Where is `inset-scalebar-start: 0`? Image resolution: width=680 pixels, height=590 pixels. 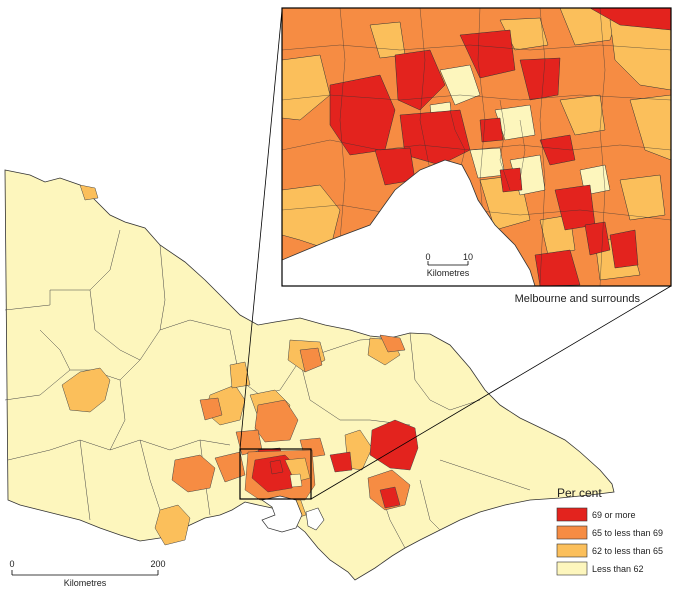 inset-scalebar-start: 0 is located at coordinates (427, 257).